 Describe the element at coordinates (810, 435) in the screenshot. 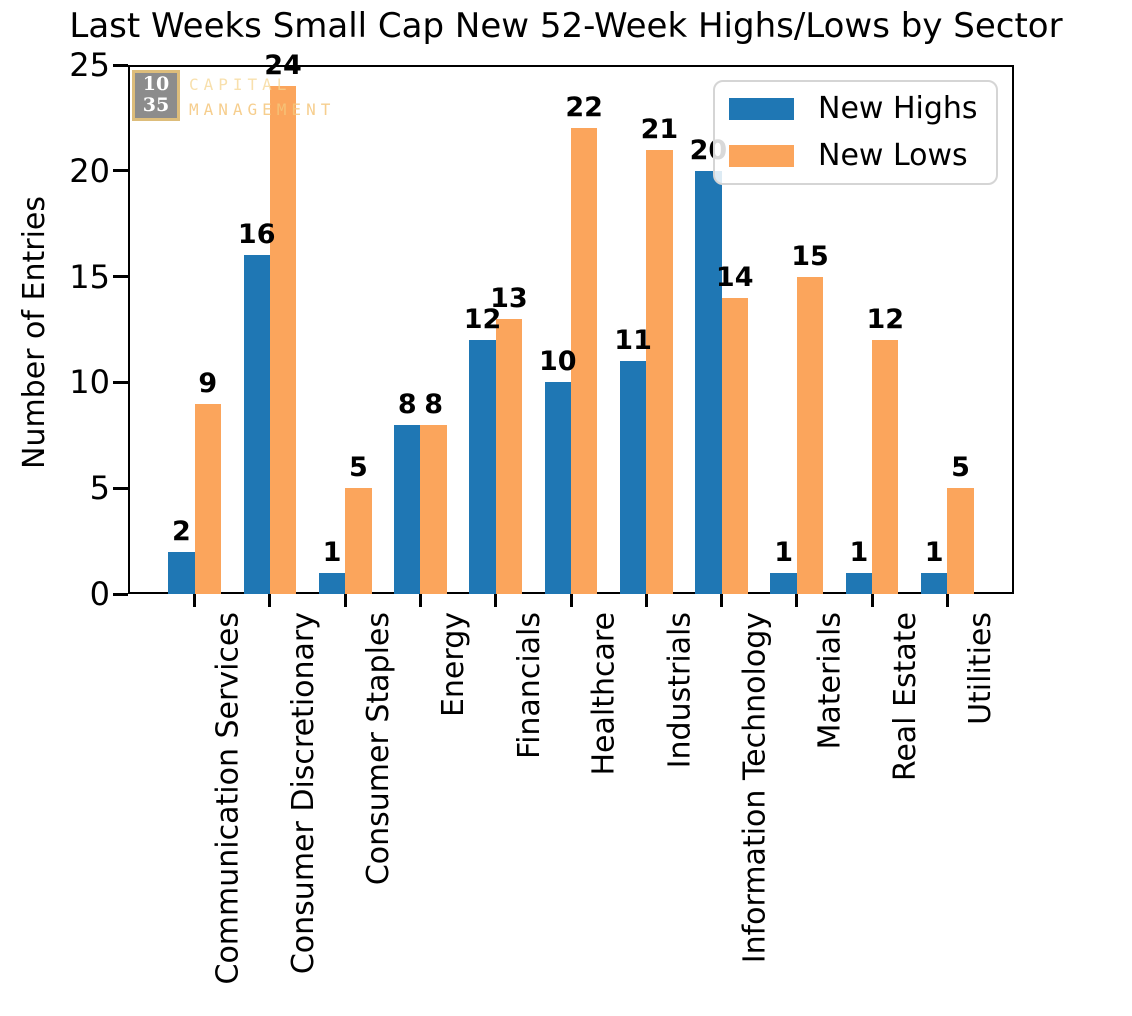

I see `bar-new-lows-materials` at that location.